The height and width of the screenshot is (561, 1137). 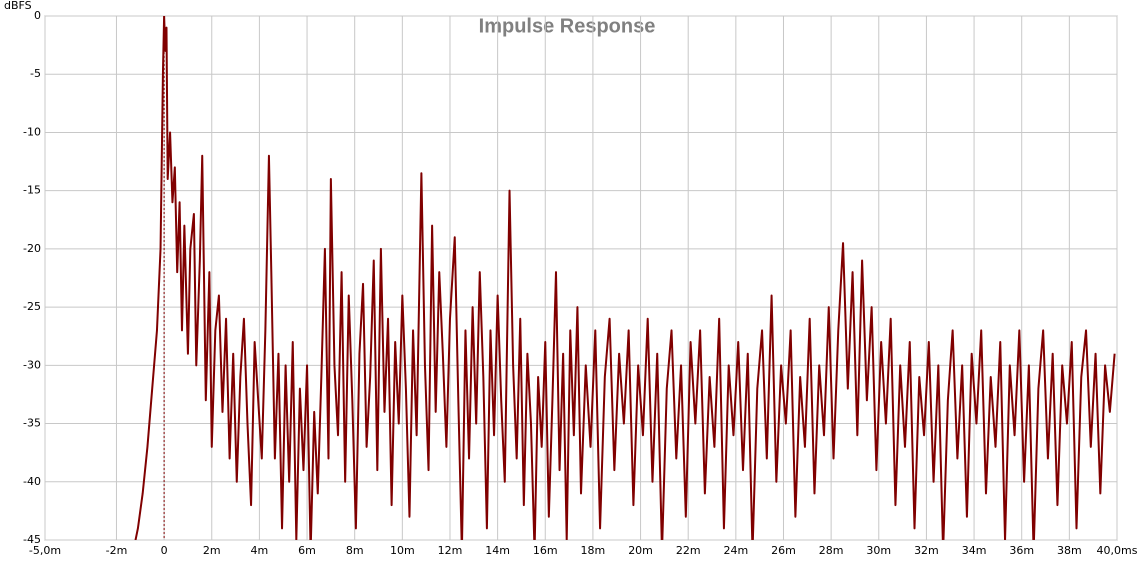 What do you see at coordinates (688, 550) in the screenshot?
I see `x-tick-label: 22m` at bounding box center [688, 550].